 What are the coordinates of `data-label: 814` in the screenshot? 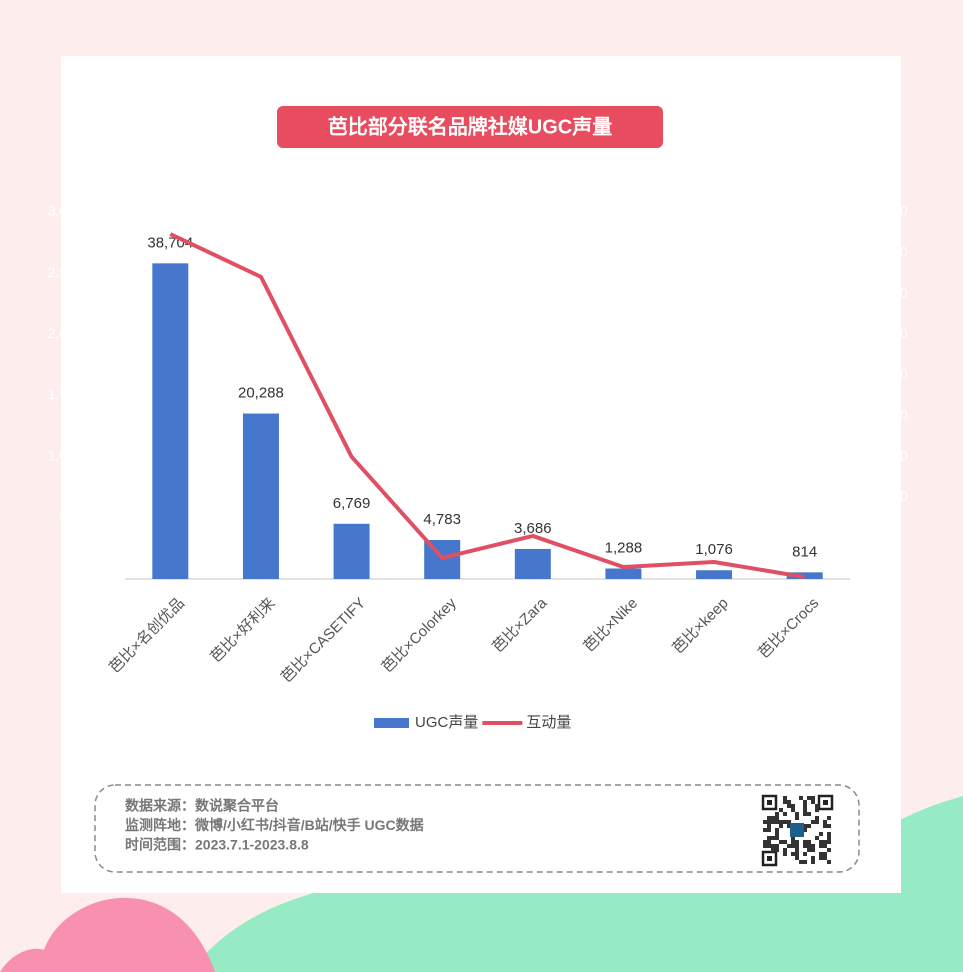 It's located at (804, 551).